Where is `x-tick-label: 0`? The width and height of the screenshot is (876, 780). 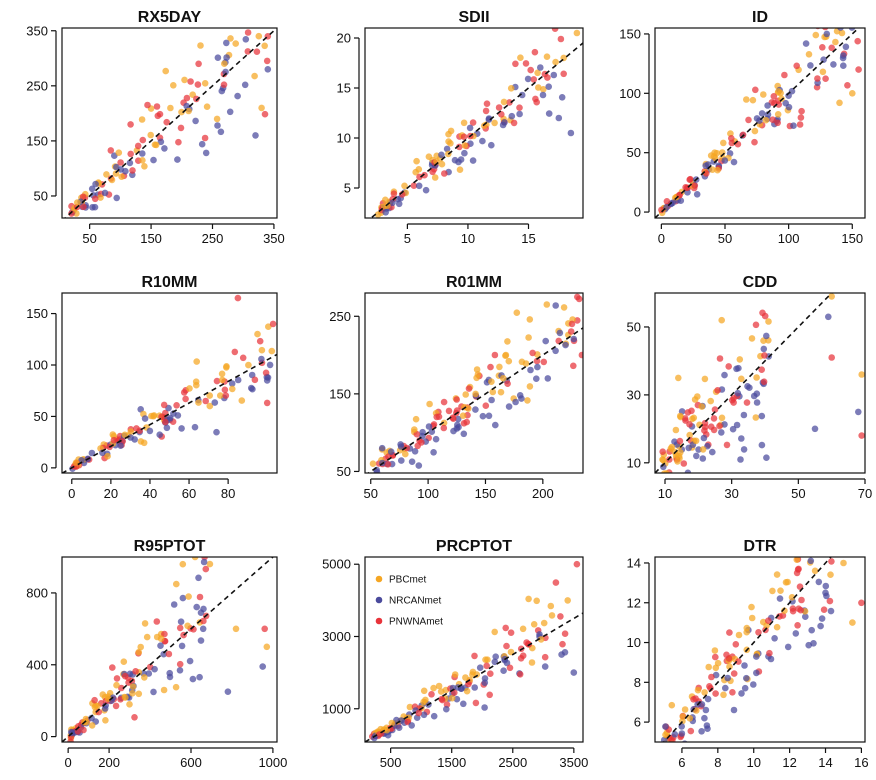
x-tick-label: 0 is located at coordinates (71, 493).